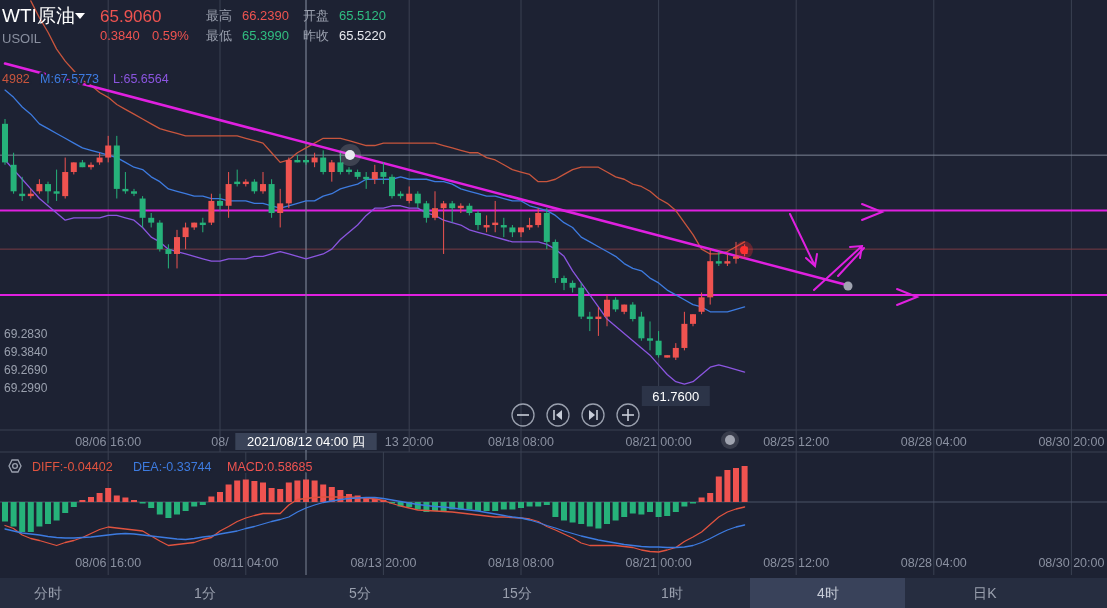 This screenshot has height=608, width=1107. Describe the element at coordinates (141, 79) in the screenshot. I see `text: L:65.6564` at that location.